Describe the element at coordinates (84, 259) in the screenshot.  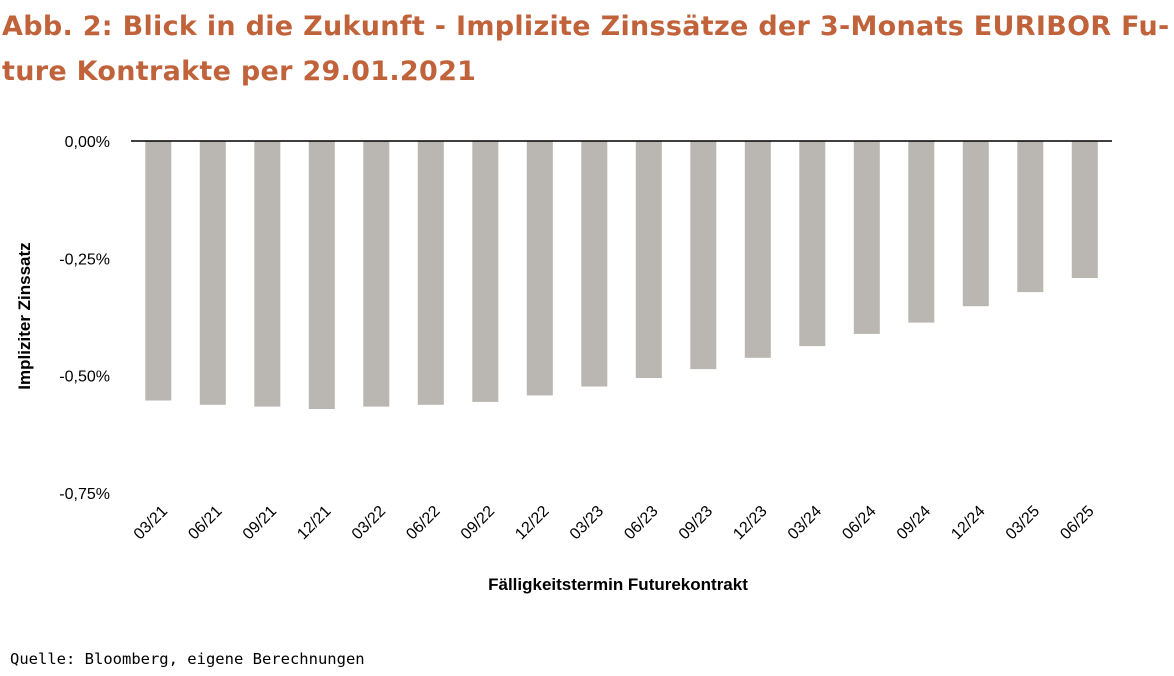
I see `y-tick-label: -0,25%` at that location.